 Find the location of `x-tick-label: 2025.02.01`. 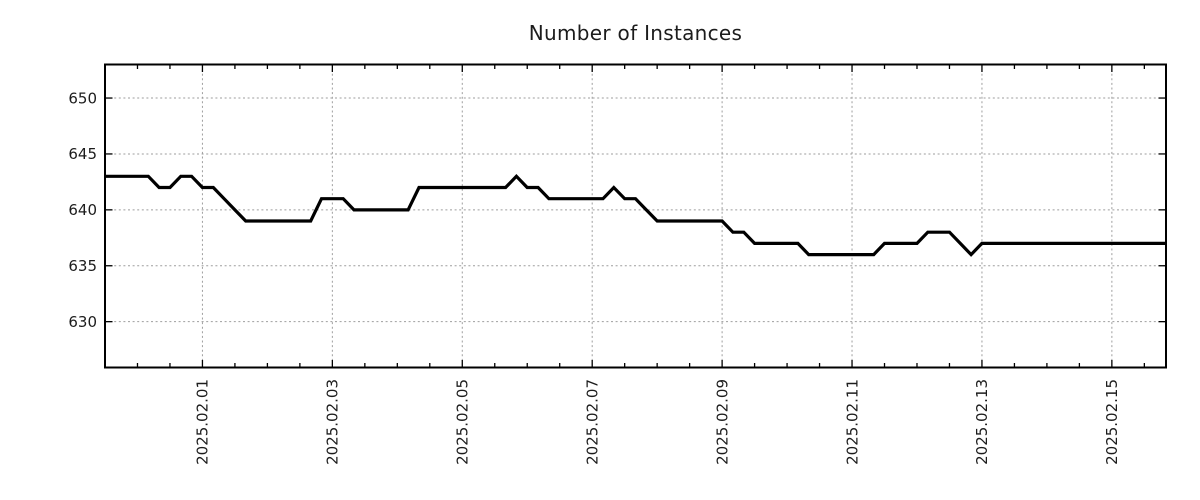

x-tick-label: 2025.02.01 is located at coordinates (203, 422).